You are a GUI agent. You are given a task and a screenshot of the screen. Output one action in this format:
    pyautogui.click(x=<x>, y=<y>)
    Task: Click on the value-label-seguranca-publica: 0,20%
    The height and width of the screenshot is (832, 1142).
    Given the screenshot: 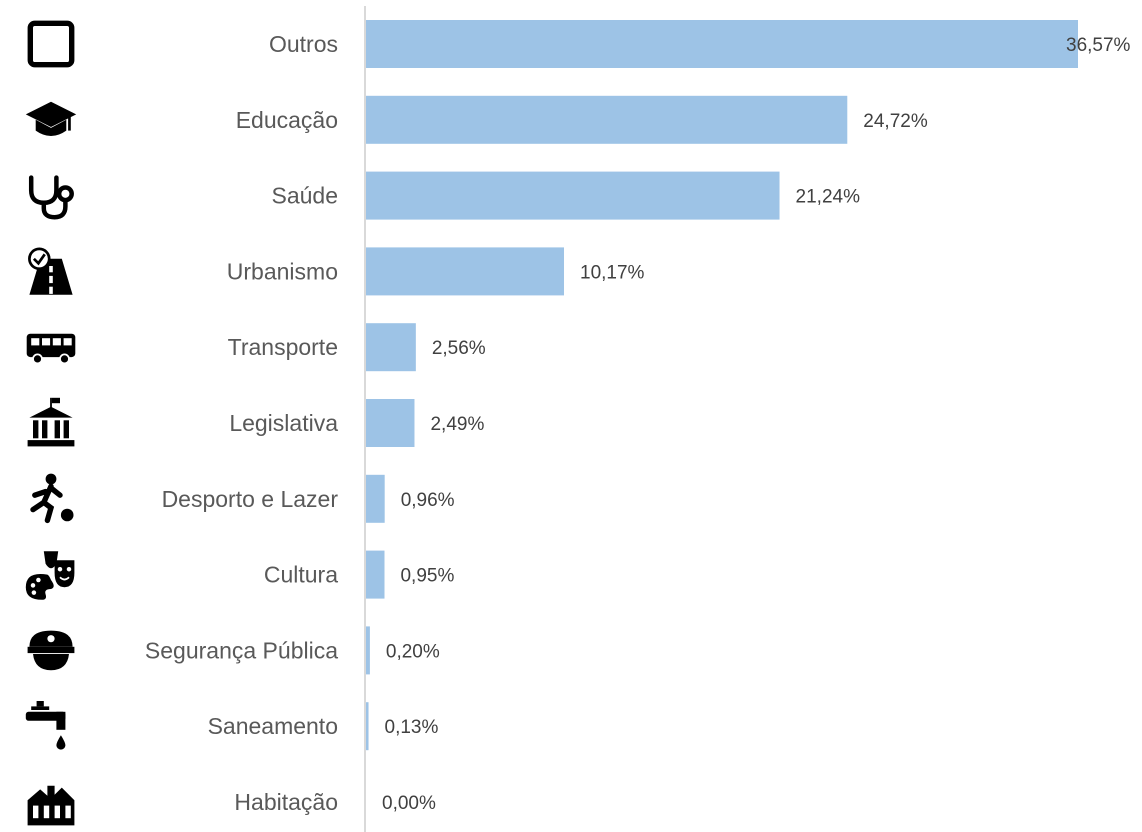 What is the action you would take?
    pyautogui.click(x=413, y=651)
    